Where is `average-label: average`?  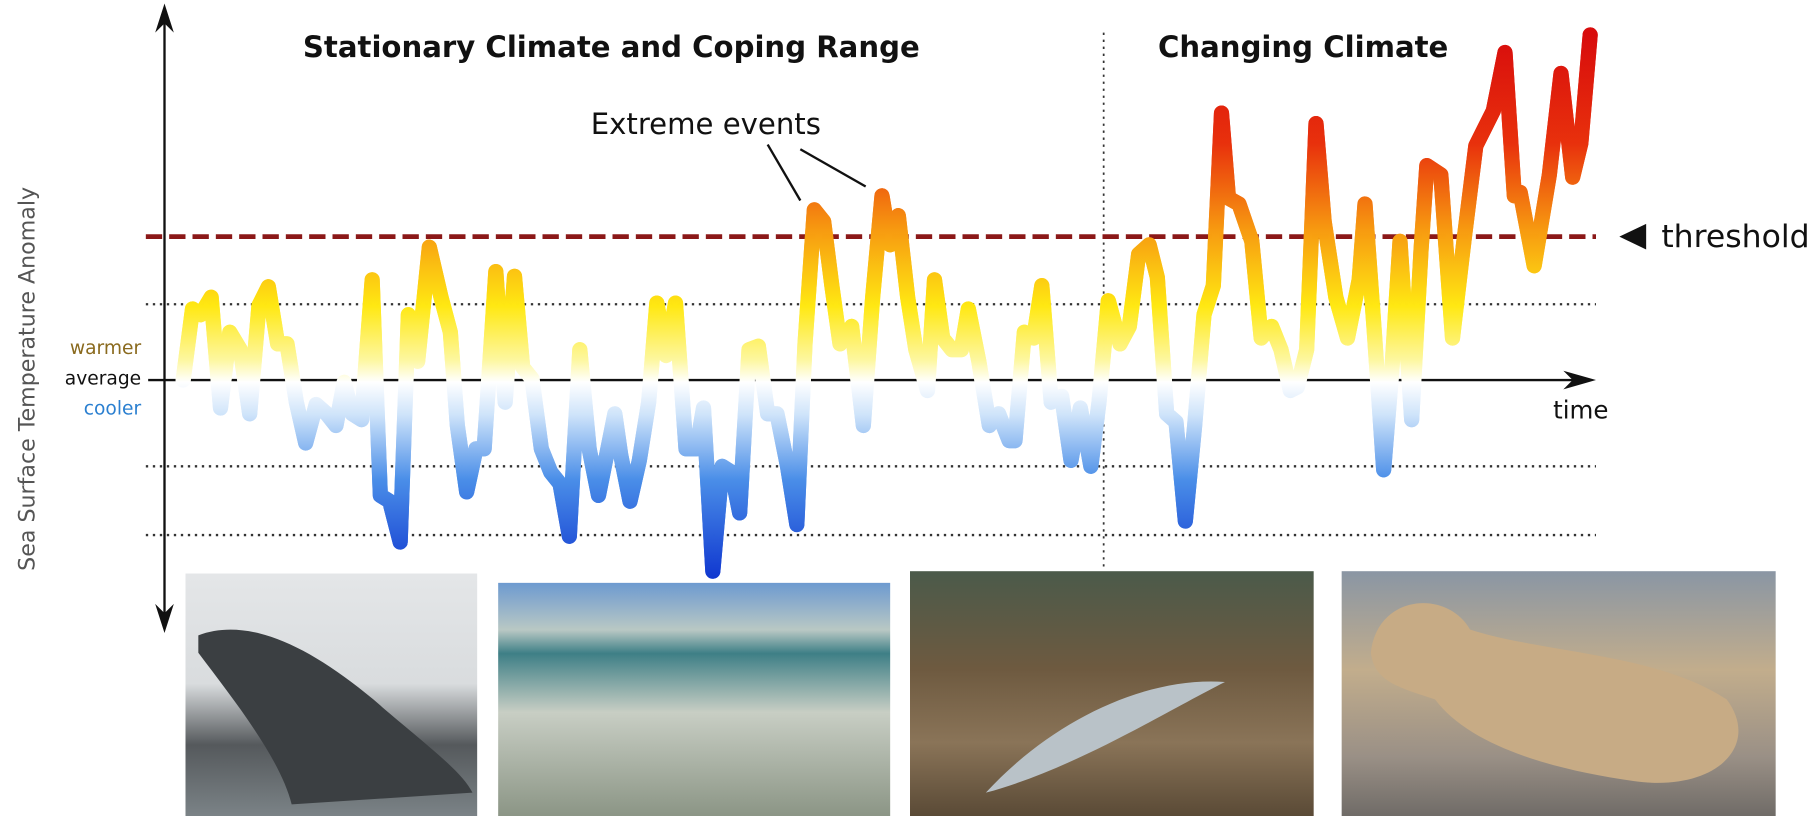 average-label: average is located at coordinates (103, 378).